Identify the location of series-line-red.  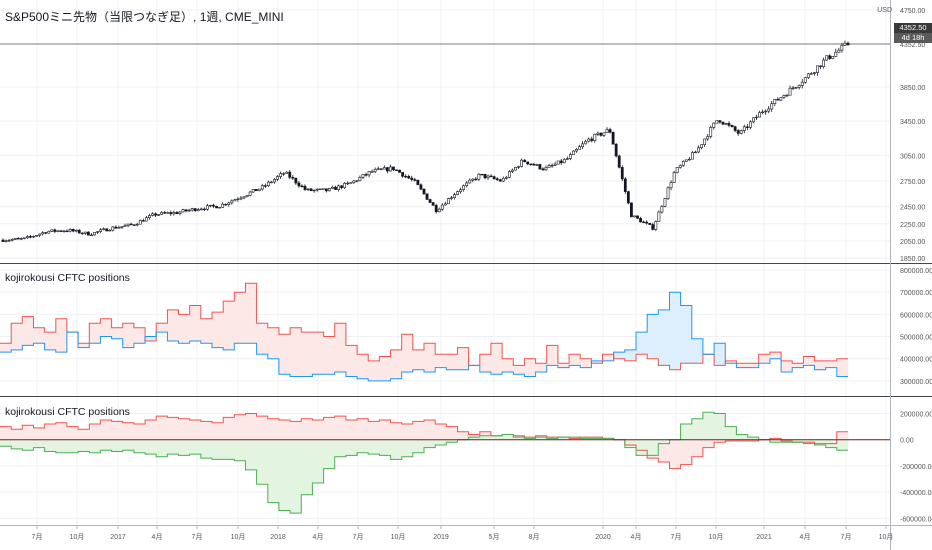
(424, 326).